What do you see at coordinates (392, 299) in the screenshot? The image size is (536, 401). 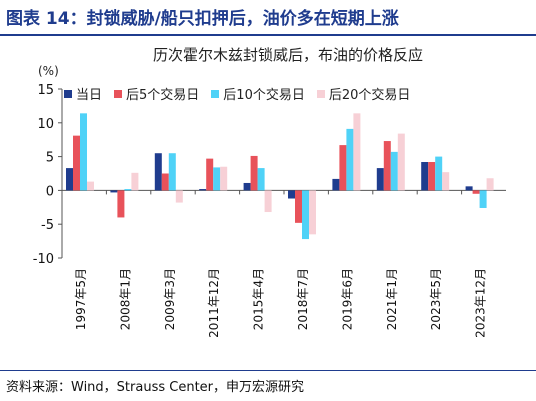 I see `x-tick-label: 2021年1月` at bounding box center [392, 299].